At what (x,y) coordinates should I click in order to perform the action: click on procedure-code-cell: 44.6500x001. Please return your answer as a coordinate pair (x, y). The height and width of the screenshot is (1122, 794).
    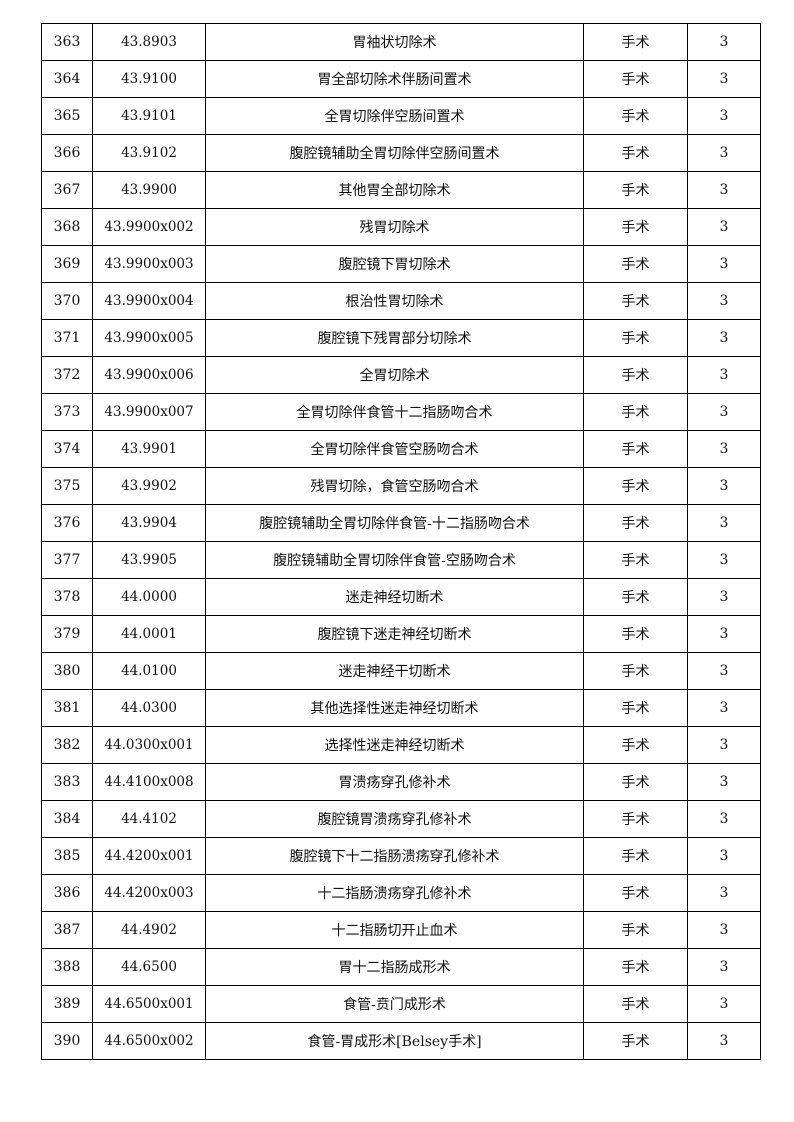
    Looking at the image, I should click on (149, 1004).